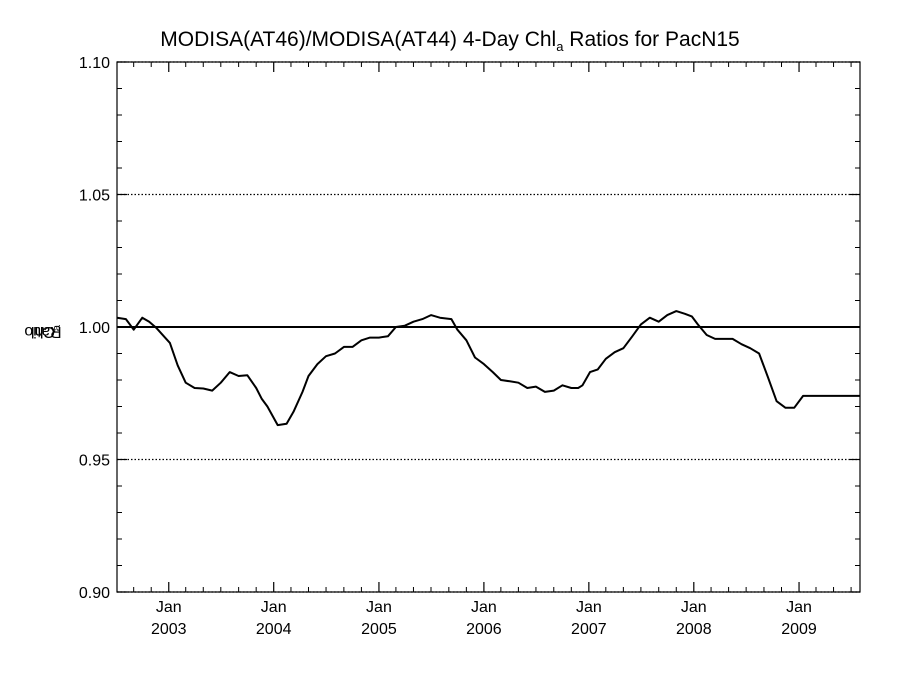  Describe the element at coordinates (694, 629) in the screenshot. I see `x-tick-year-label: 2008` at that location.